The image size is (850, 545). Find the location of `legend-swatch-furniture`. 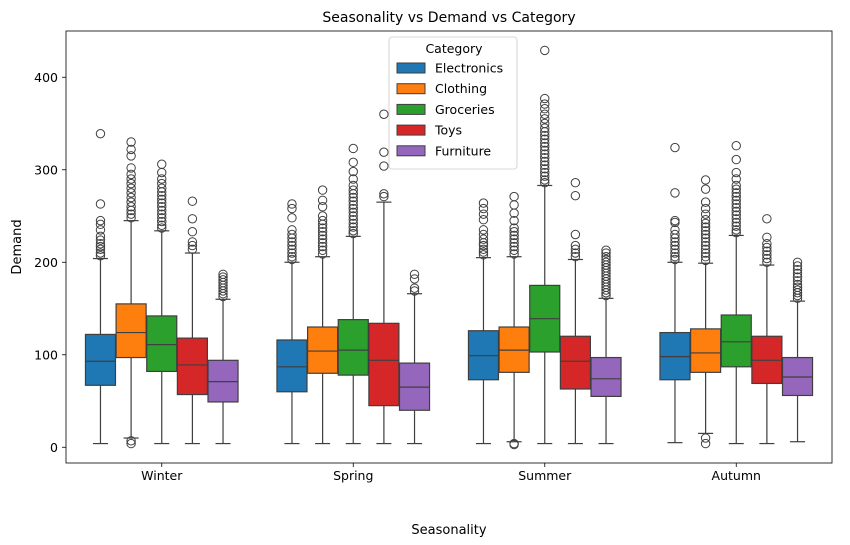

legend-swatch-furniture is located at coordinates (411, 151).